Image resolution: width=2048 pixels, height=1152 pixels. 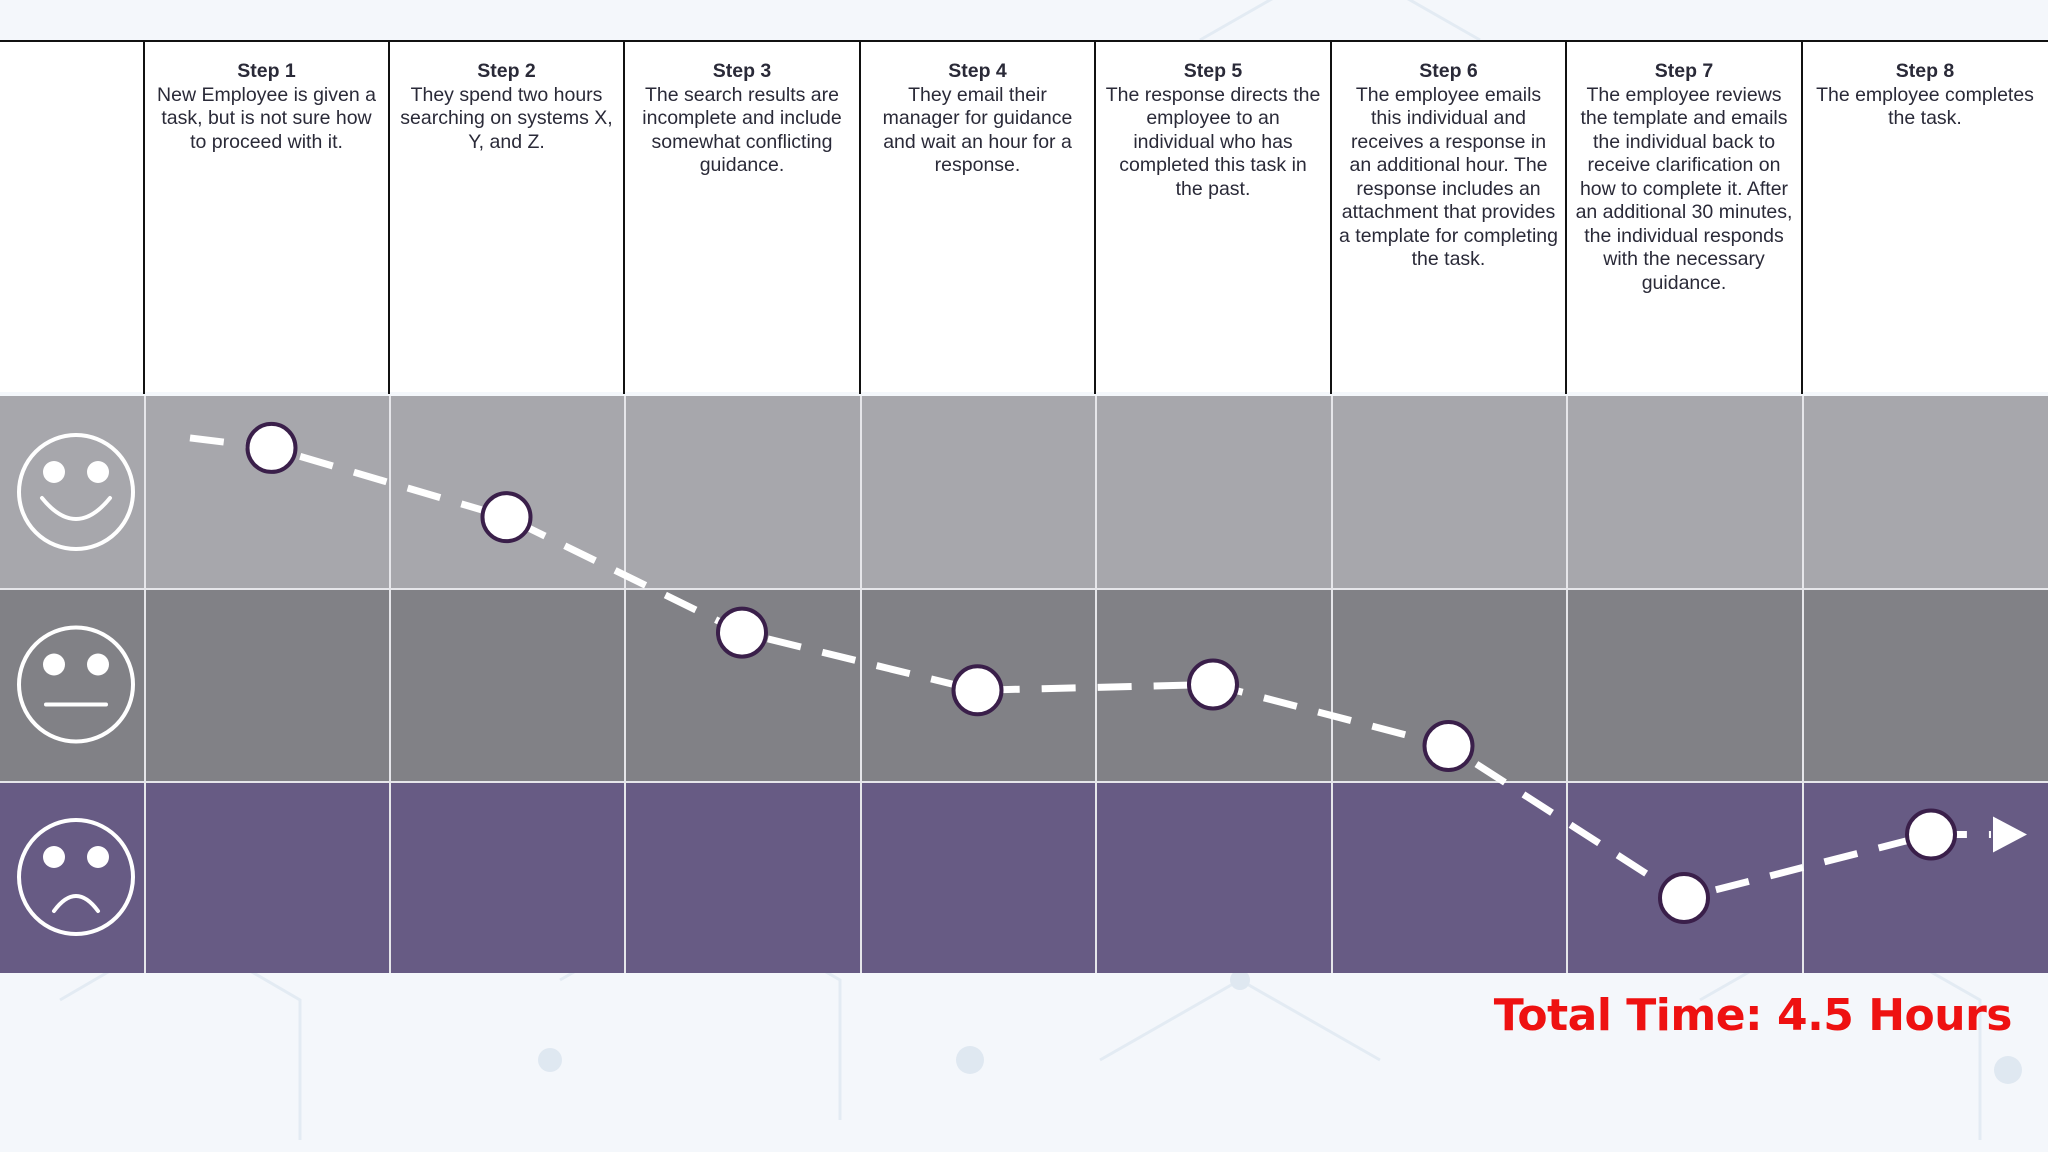 What do you see at coordinates (1925, 216) in the screenshot?
I see `step-header-8: Step 8 The employee completes the task.` at bounding box center [1925, 216].